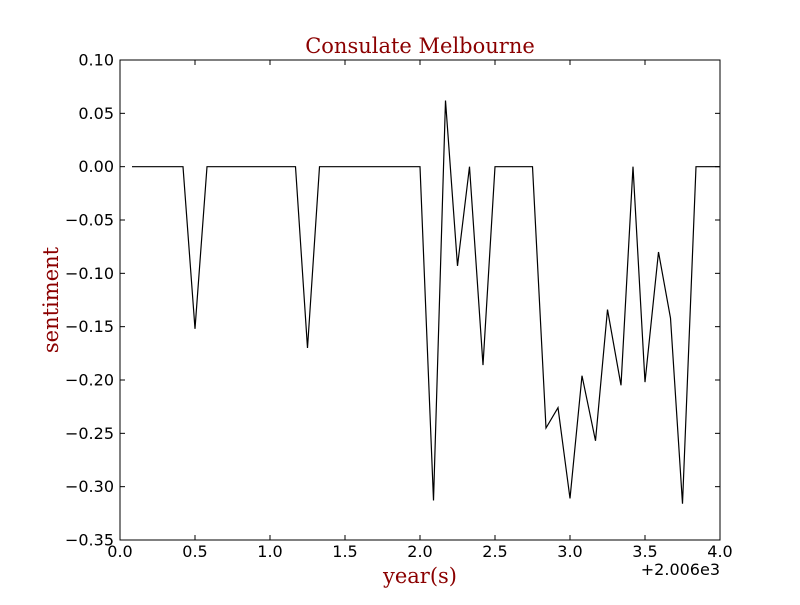 This screenshot has width=800, height=605. What do you see at coordinates (680, 569) in the screenshot?
I see `x-axis-offset-label: +2.006e3` at bounding box center [680, 569].